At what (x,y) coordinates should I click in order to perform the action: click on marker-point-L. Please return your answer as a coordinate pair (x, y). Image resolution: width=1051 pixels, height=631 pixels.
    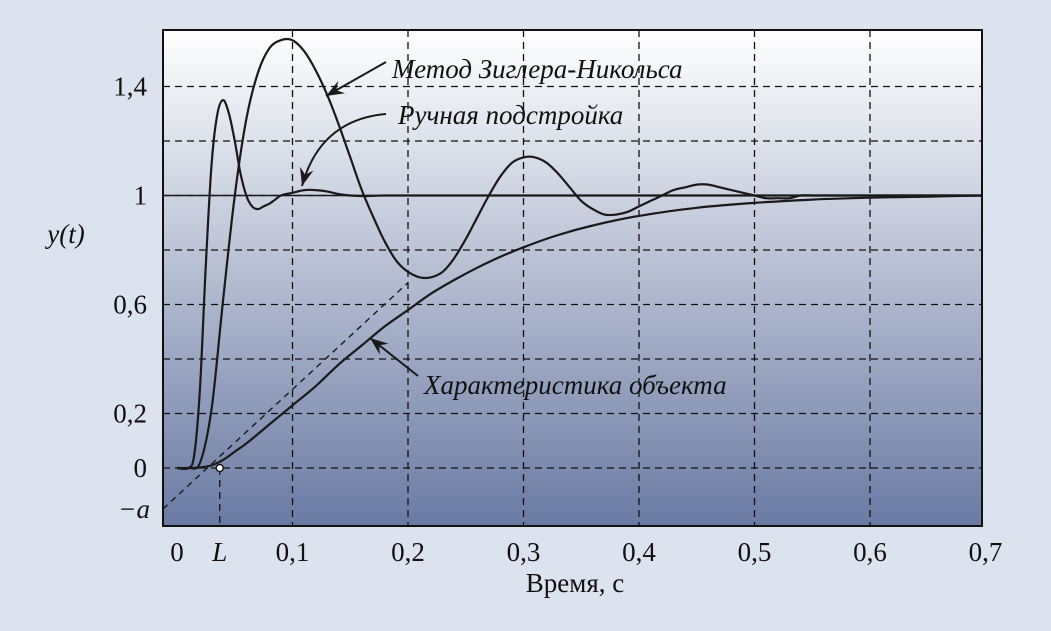
    Looking at the image, I should click on (219, 468).